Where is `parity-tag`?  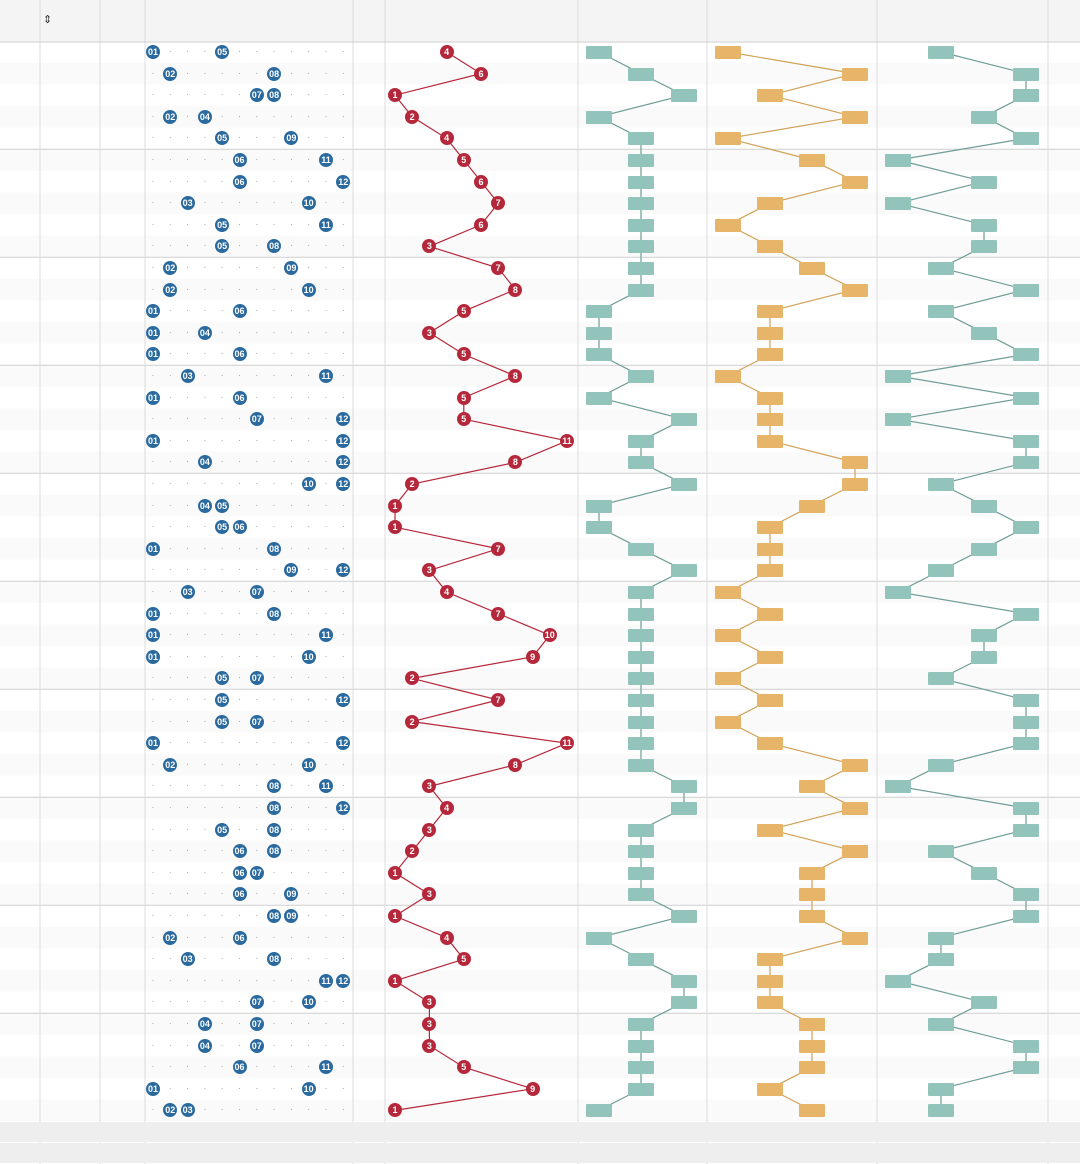
parity-tag is located at coordinates (770, 830).